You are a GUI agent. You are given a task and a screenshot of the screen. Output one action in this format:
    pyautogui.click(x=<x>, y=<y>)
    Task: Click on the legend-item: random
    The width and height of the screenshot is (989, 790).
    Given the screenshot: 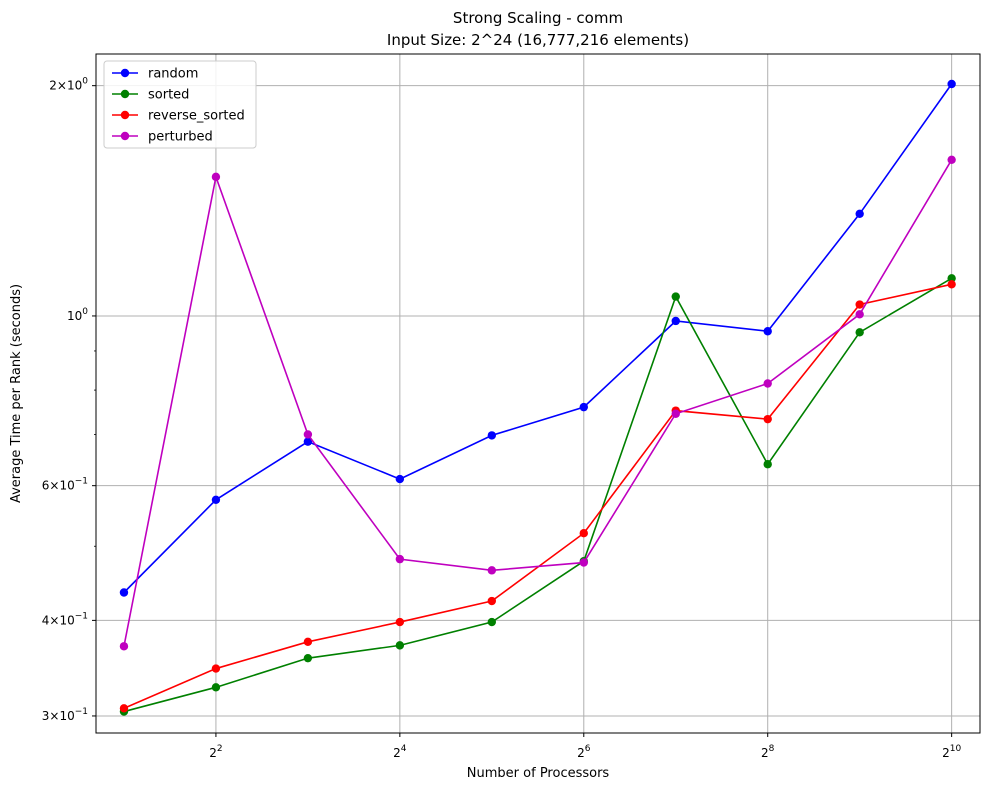 What is the action you would take?
    pyautogui.click(x=155, y=74)
    